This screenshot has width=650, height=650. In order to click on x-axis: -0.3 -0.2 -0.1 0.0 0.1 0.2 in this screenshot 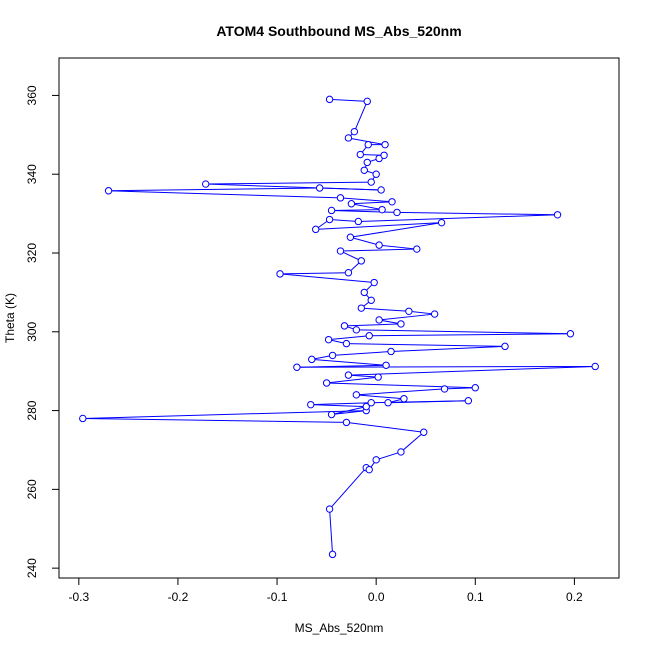, I will do `click(325, 590)`.